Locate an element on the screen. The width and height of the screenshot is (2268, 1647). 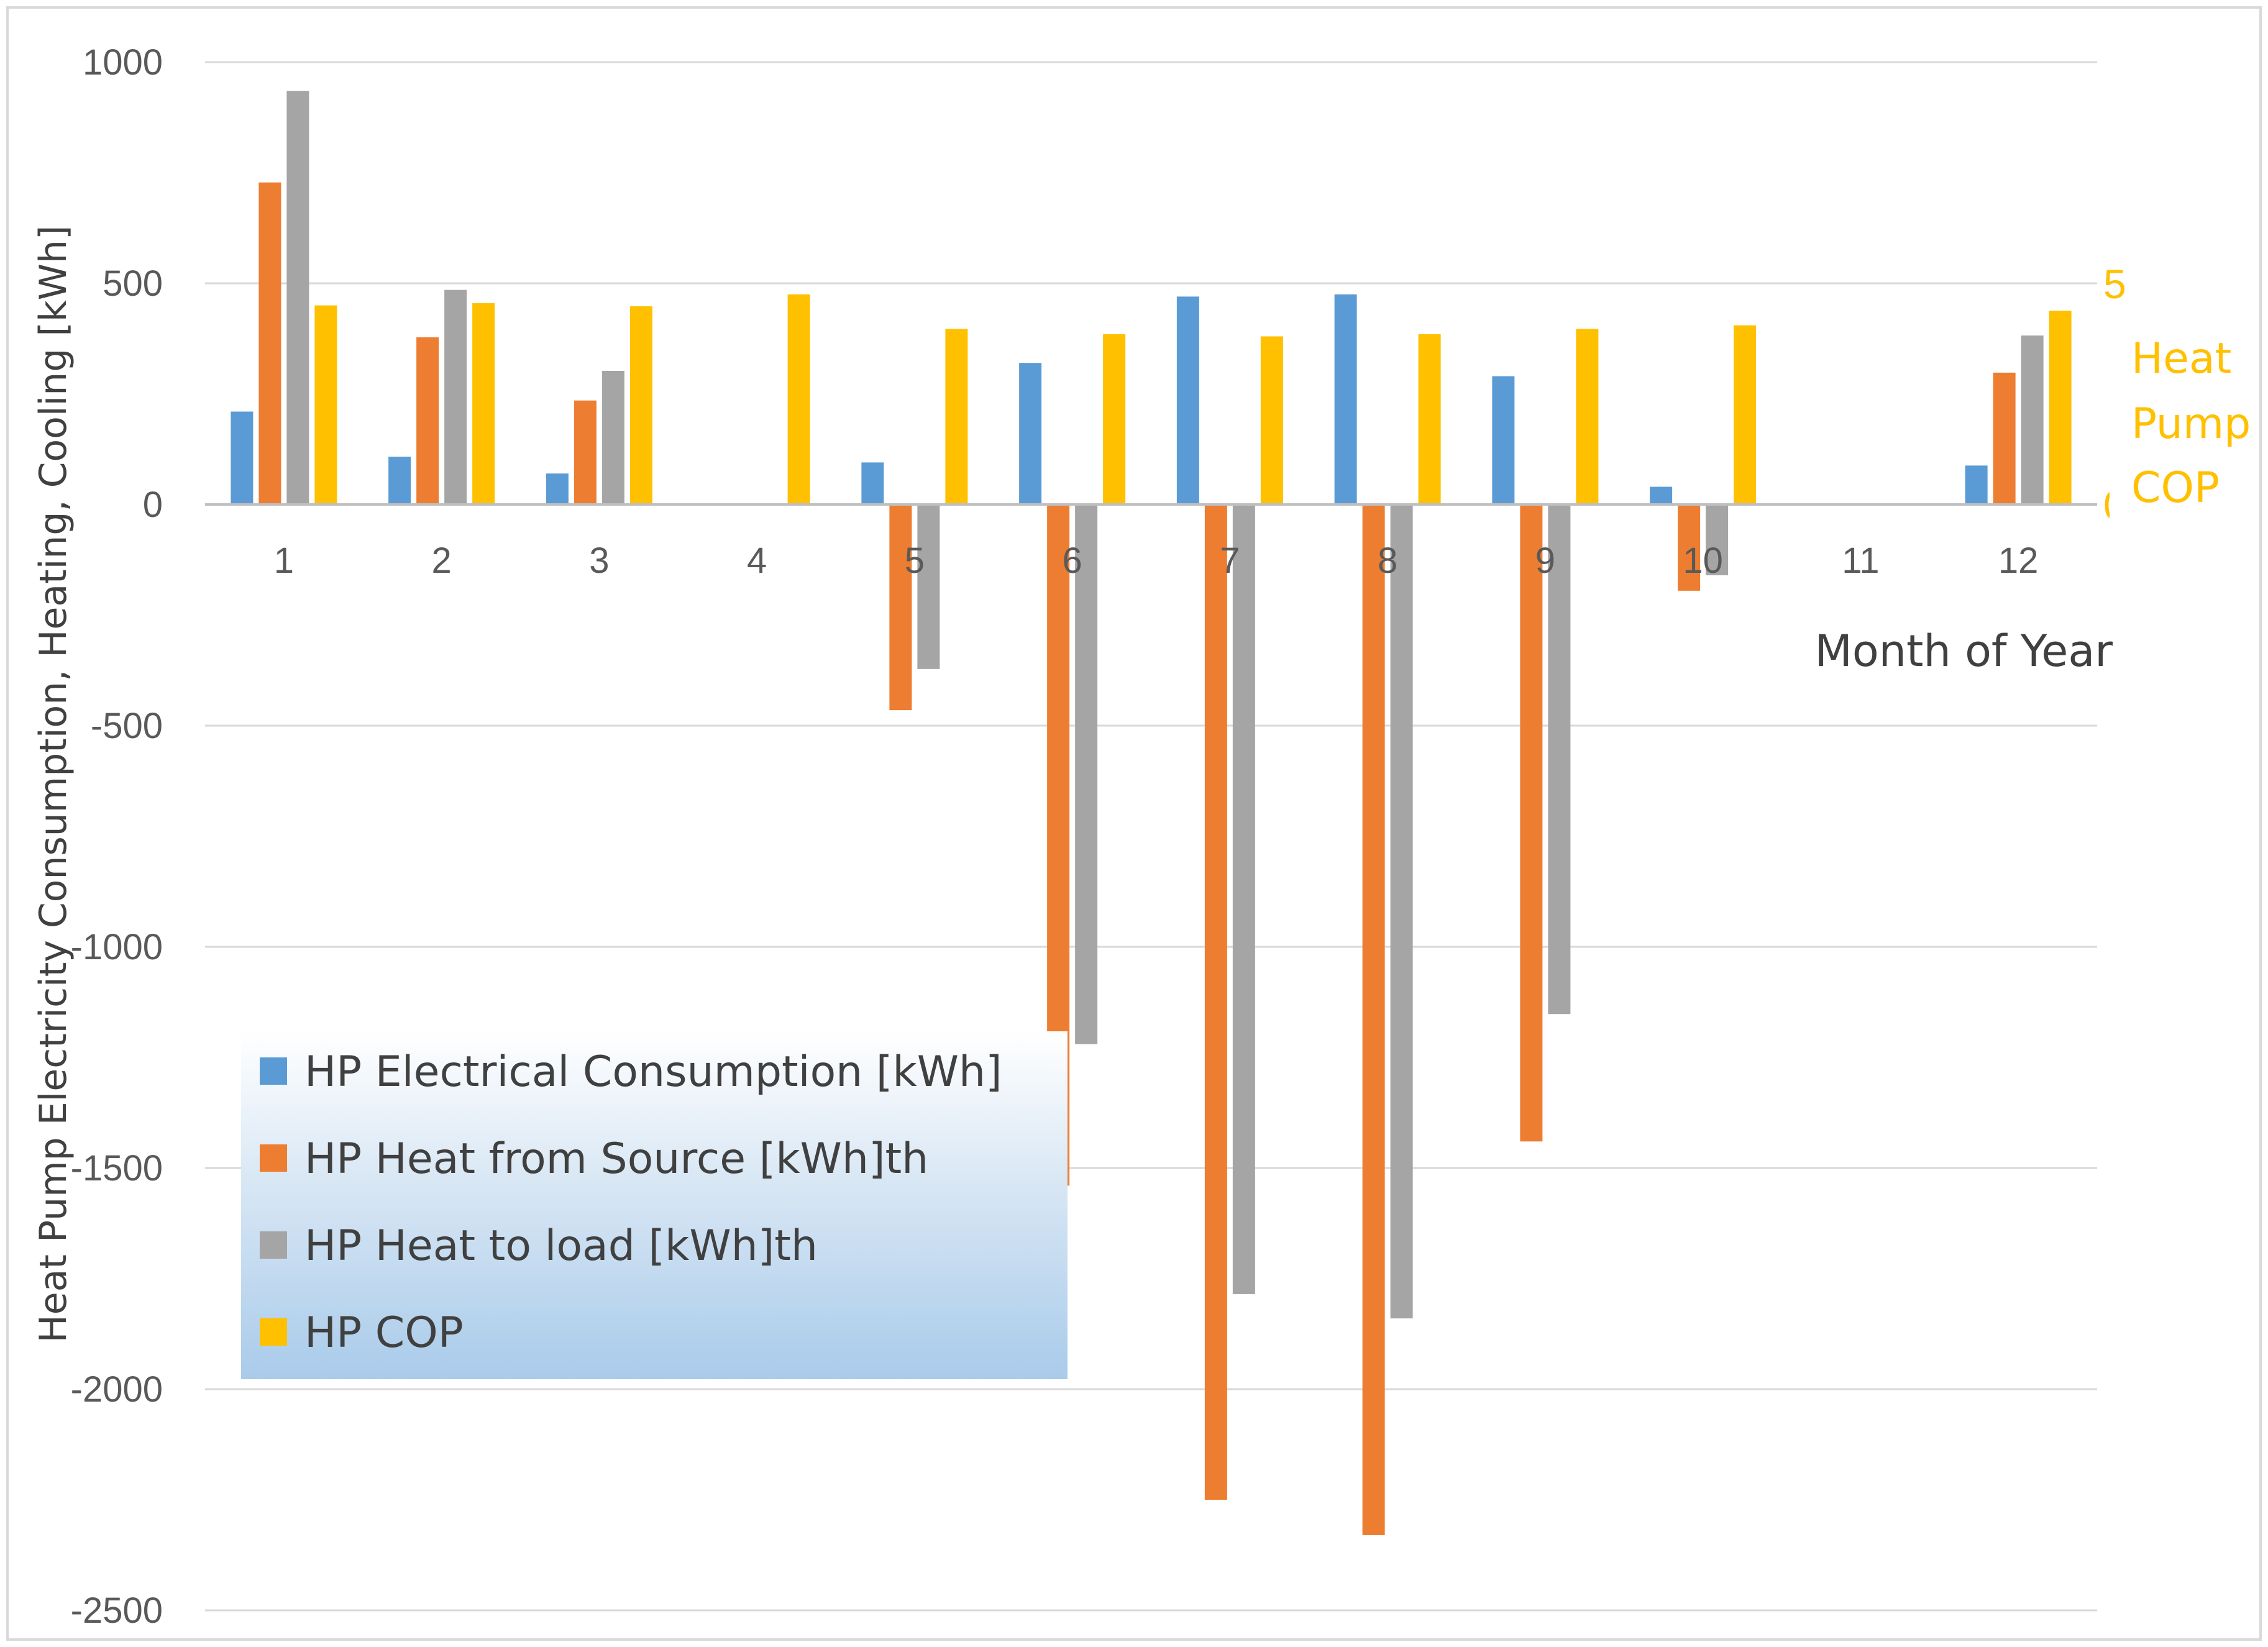
y-tick-label-2: 0 is located at coordinates (153, 505).